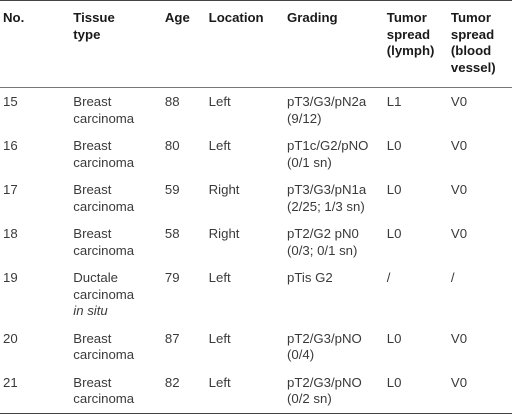  What do you see at coordinates (328, 145) in the screenshot?
I see `cell-grading-line: pT1c/G2/pNO` at bounding box center [328, 145].